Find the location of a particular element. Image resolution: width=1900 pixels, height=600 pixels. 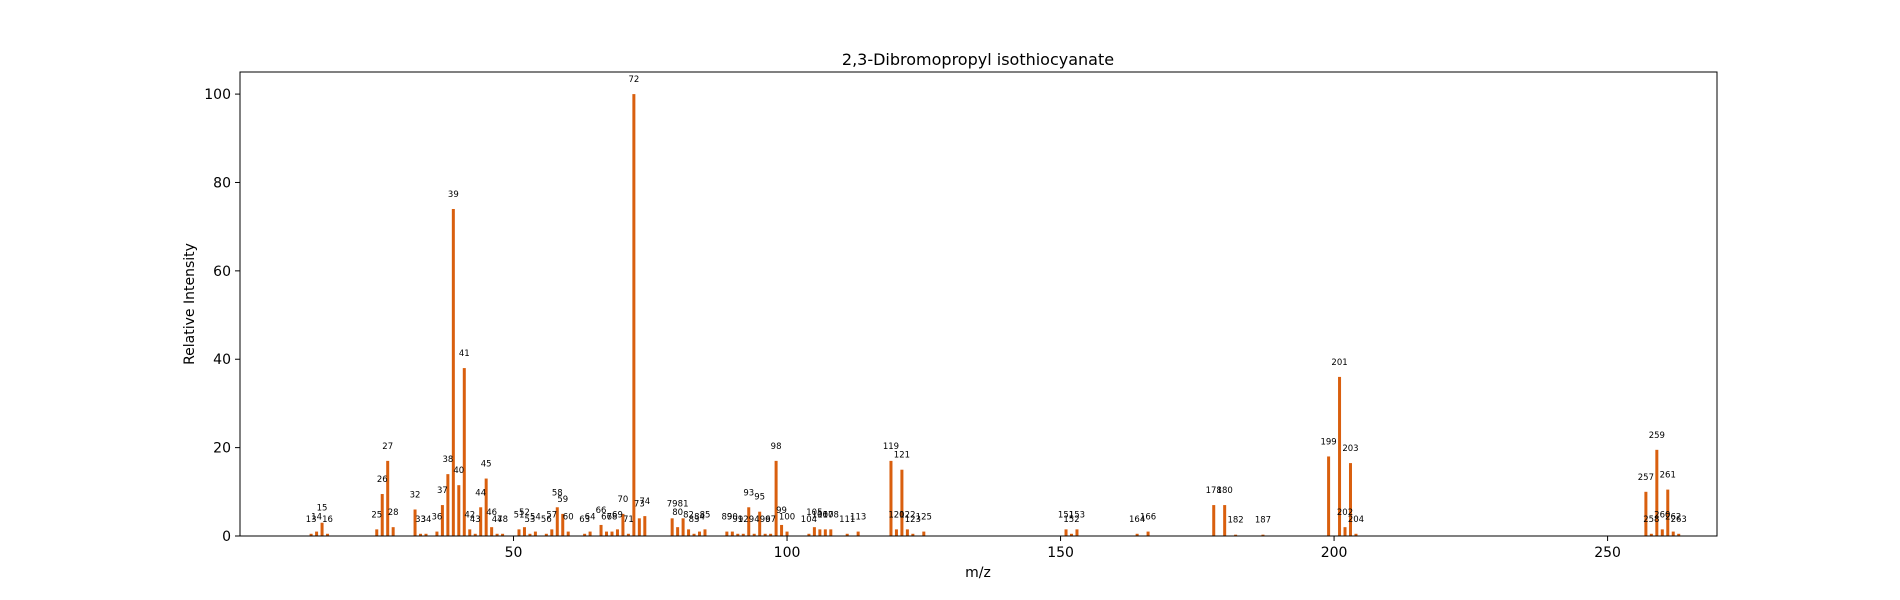

peak-label-82: 82 is located at coordinates (688, 515).